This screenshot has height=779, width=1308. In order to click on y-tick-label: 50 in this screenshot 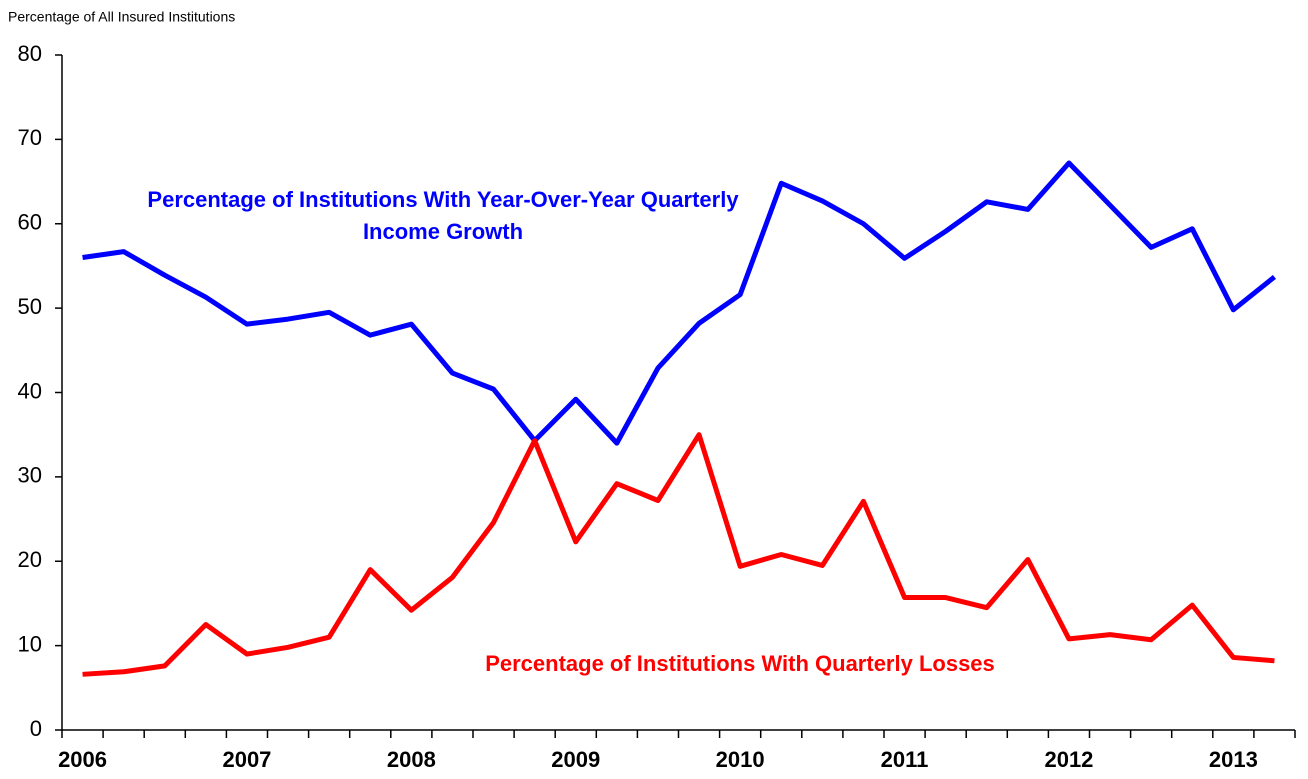, I will do `click(30, 306)`.